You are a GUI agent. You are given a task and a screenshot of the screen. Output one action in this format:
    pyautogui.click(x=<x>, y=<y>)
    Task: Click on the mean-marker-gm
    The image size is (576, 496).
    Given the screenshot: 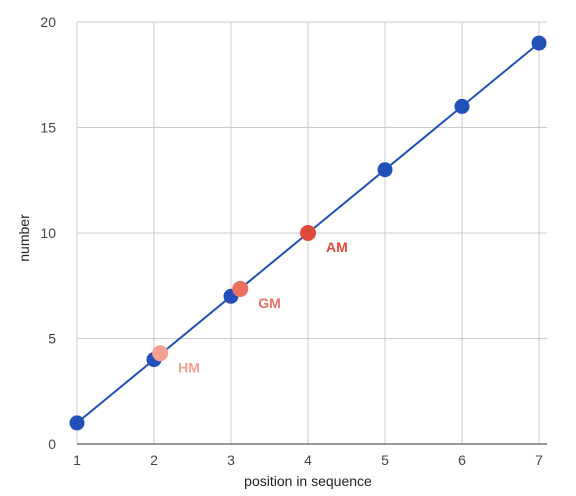 What is the action you would take?
    pyautogui.click(x=240, y=288)
    